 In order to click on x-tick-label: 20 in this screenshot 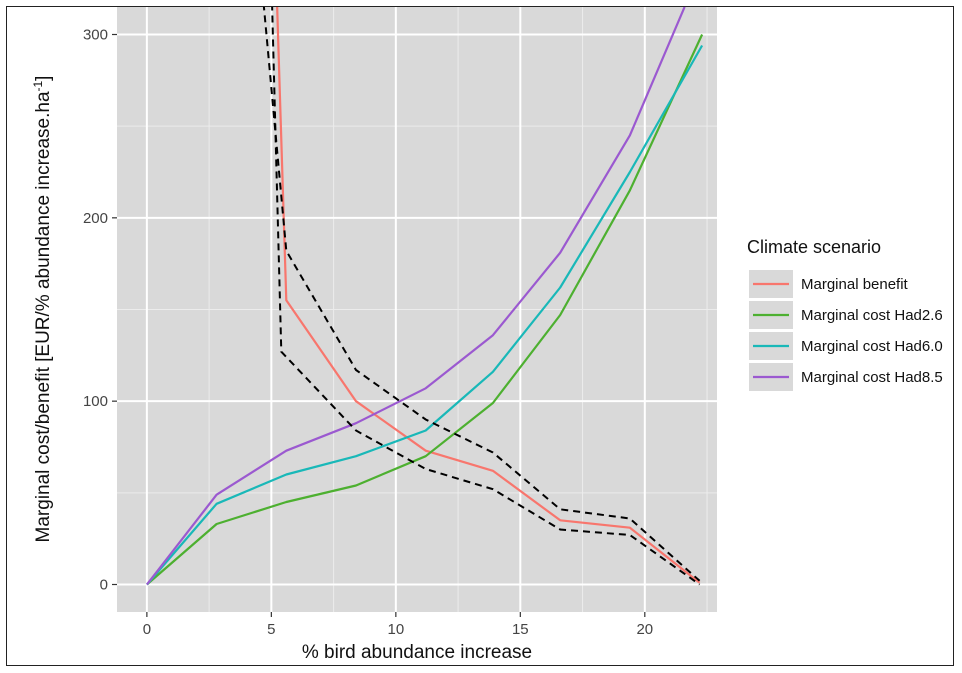, I will do `click(644, 629)`.